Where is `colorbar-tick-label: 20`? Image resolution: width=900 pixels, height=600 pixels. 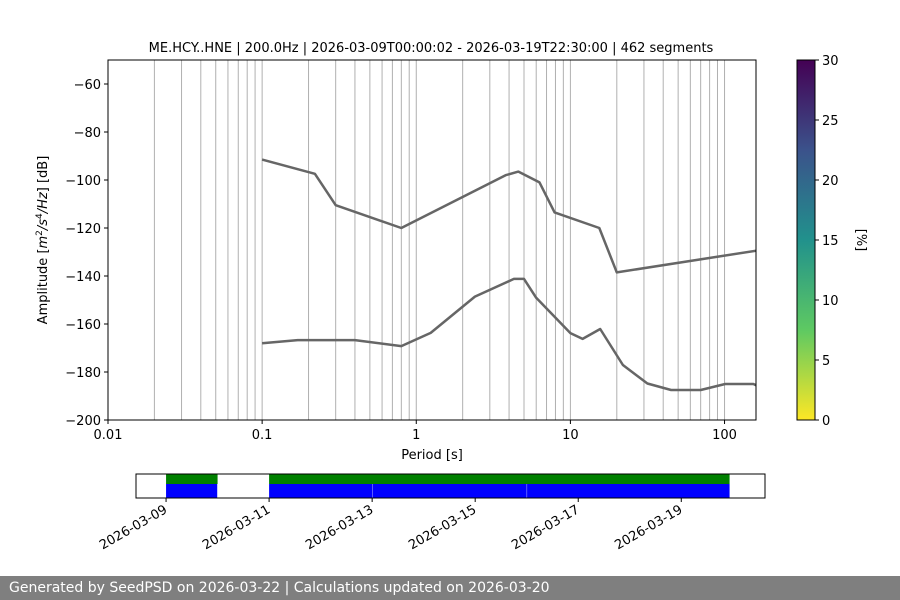 colorbar-tick-label: 20 is located at coordinates (830, 181).